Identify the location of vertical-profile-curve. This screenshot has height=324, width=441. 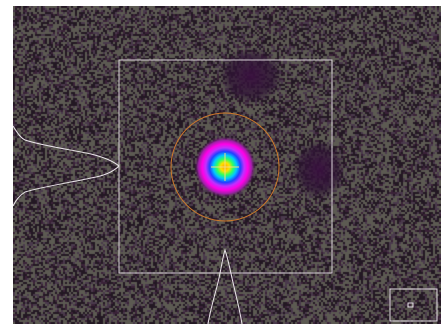
(225, 286).